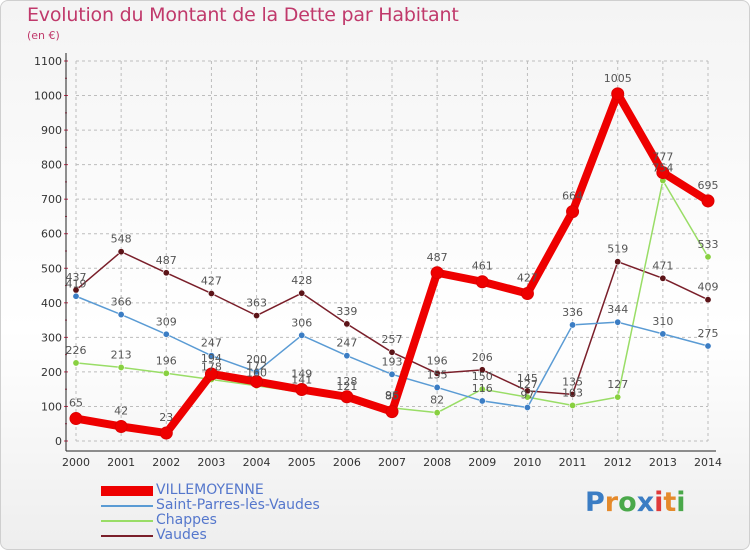  Describe the element at coordinates (662, 321) in the screenshot. I see `data-label-saint-parres-l-s-vaudes: 310` at that location.